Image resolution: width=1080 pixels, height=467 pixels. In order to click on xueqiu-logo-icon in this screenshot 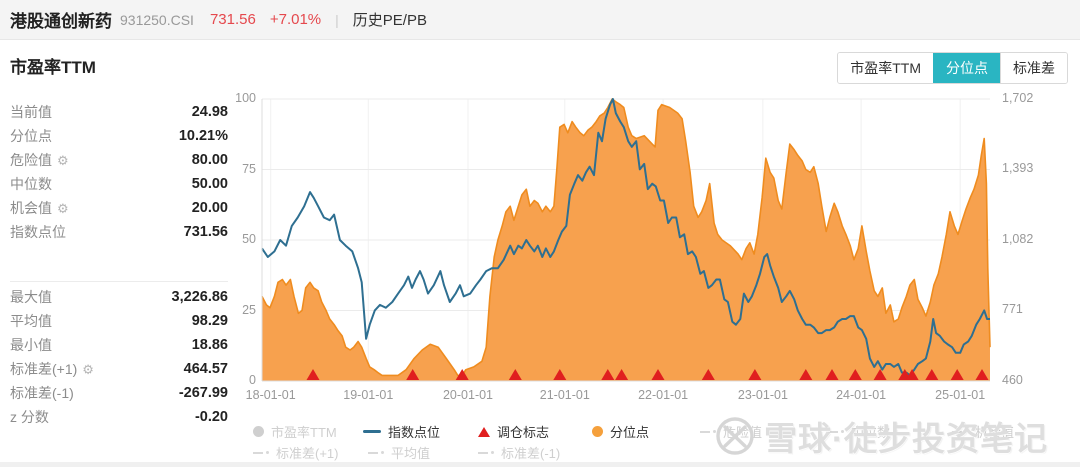, I will do `click(735, 436)`.